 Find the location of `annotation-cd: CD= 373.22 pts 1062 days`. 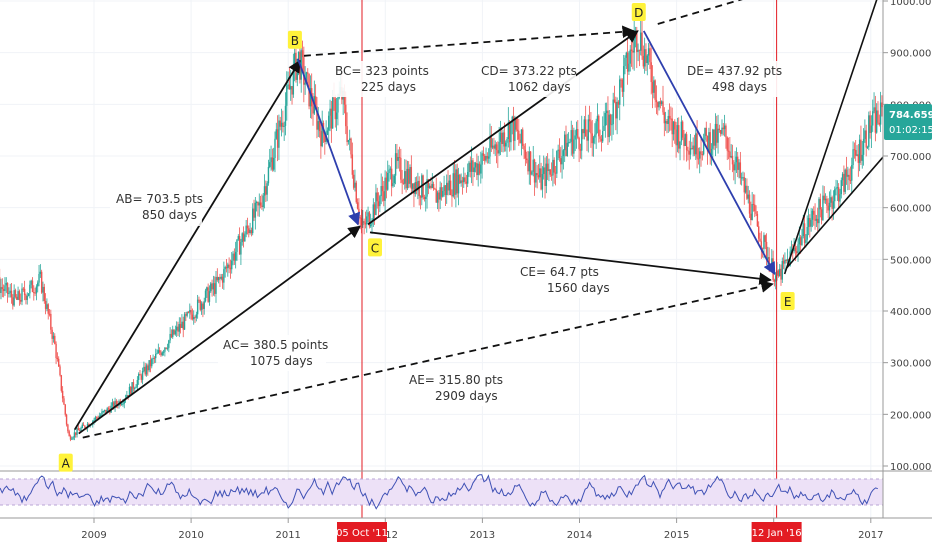

annotation-cd: CD= 373.22 pts 1062 days is located at coordinates (526, 79).